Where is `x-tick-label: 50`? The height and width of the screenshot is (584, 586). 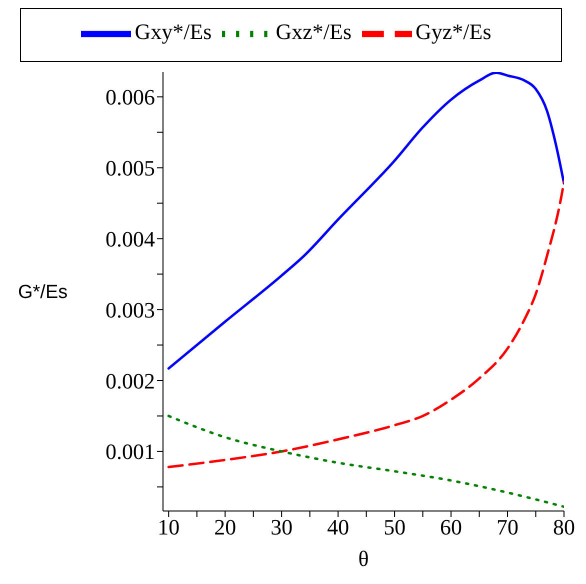
x-tick-label: 50 is located at coordinates (395, 527).